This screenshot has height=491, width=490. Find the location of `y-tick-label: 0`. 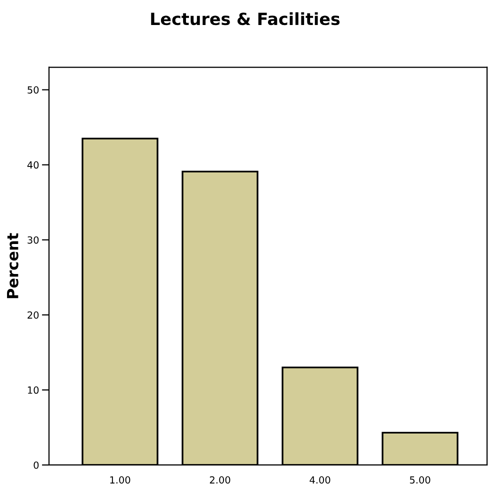

y-tick-label: 0 is located at coordinates (36, 465).